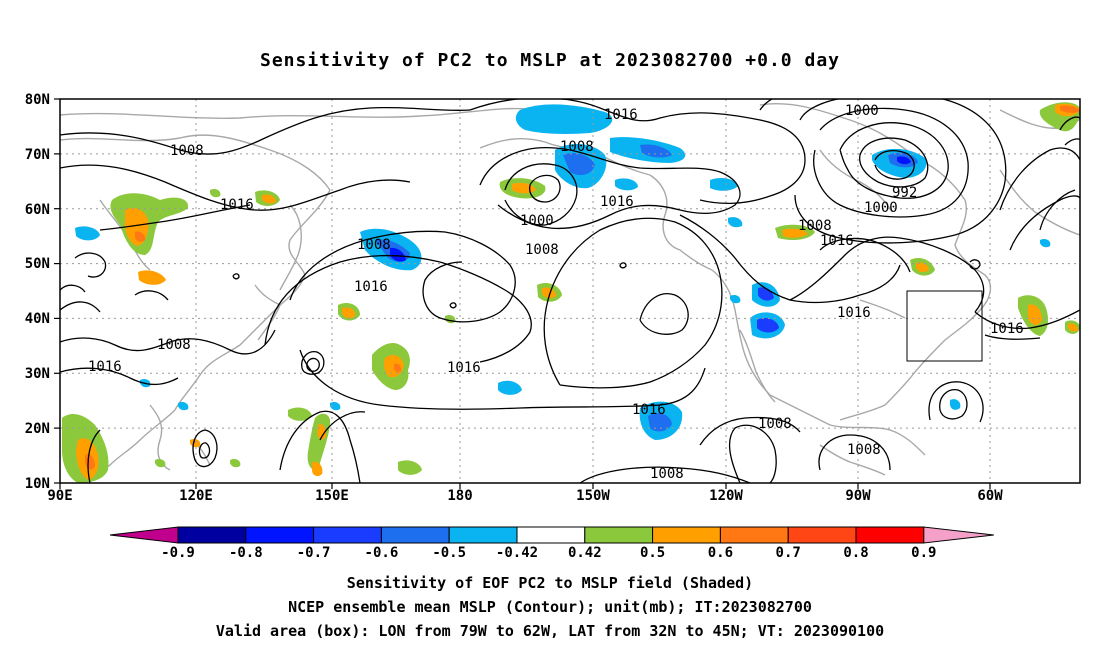  Describe the element at coordinates (178, 553) in the screenshot. I see `colorbar-label: -0.9` at that location.